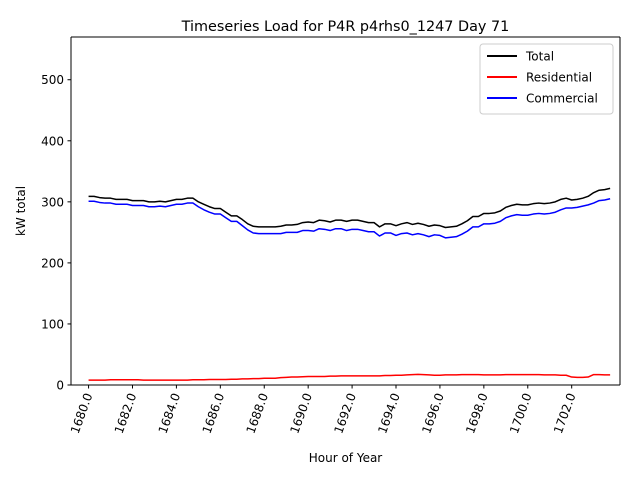 This screenshot has height=480, width=640. I want to click on x-tick-label: 1690.0, so click(301, 413).